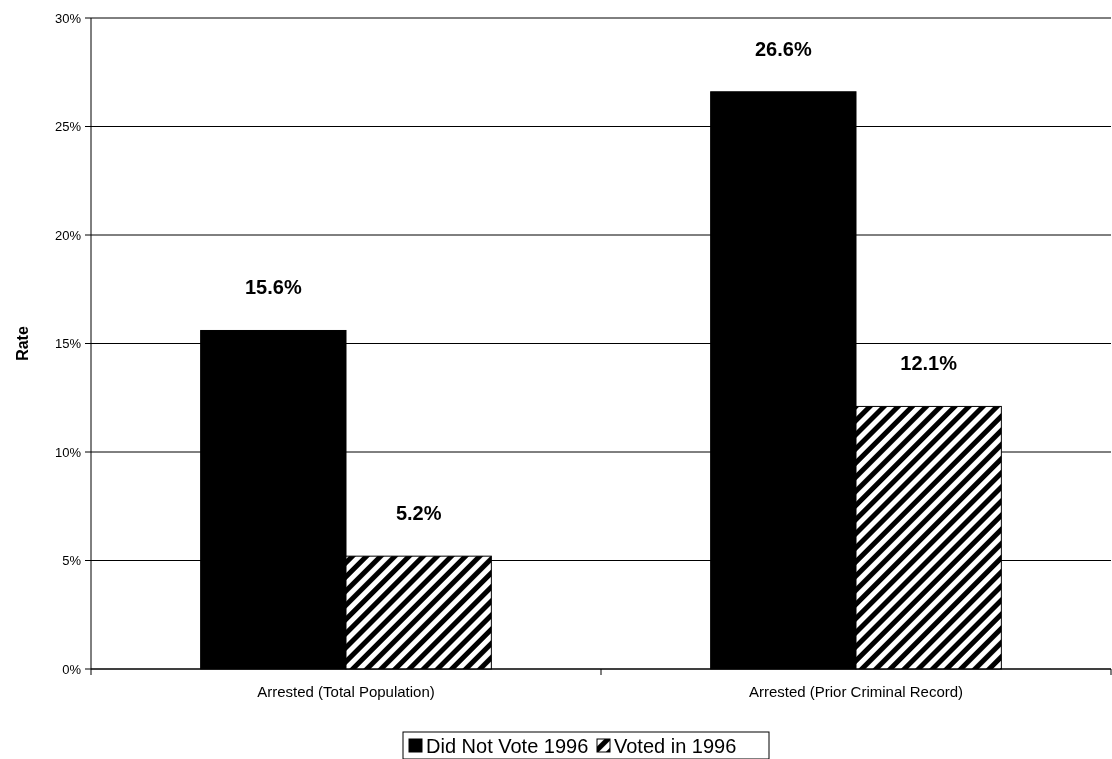 Image resolution: width=1112 pixels, height=759 pixels. I want to click on y-tick-label: 10%, so click(68, 452).